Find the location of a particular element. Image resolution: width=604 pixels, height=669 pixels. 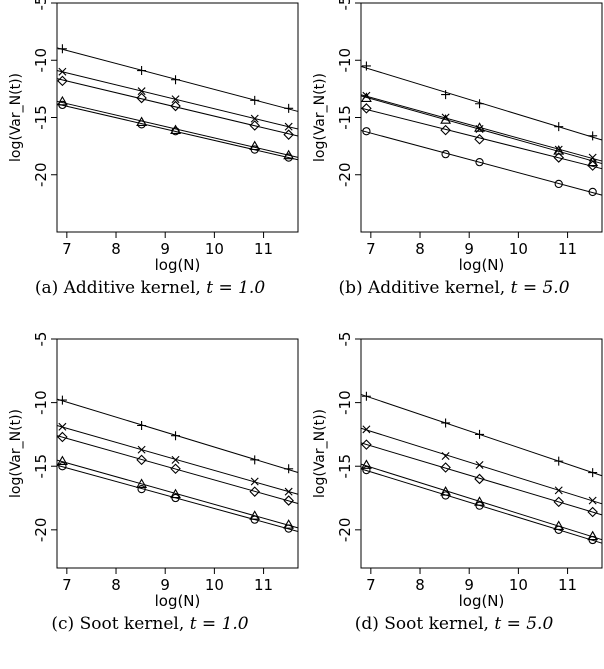

x-axis-label-a: log(N) is located at coordinates (178, 265).